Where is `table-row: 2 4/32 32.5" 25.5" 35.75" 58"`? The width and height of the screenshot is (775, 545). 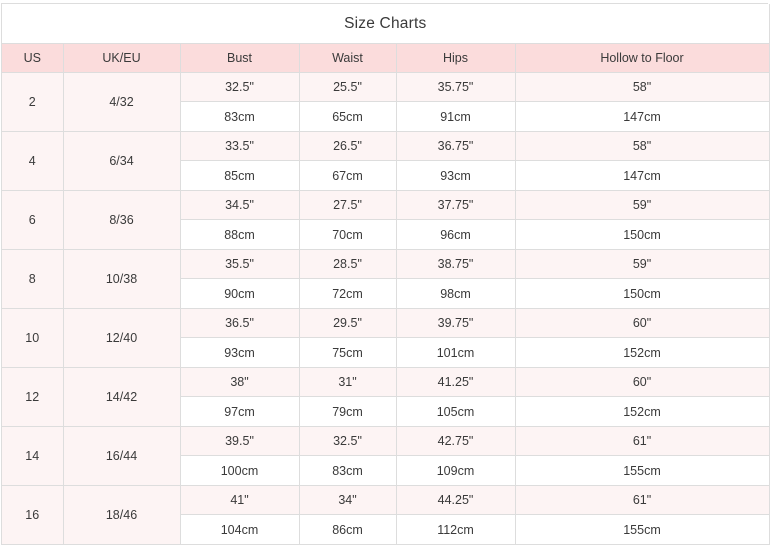
table-row: 2 4/32 32.5" 25.5" 35.75" 58" is located at coordinates (386, 102).